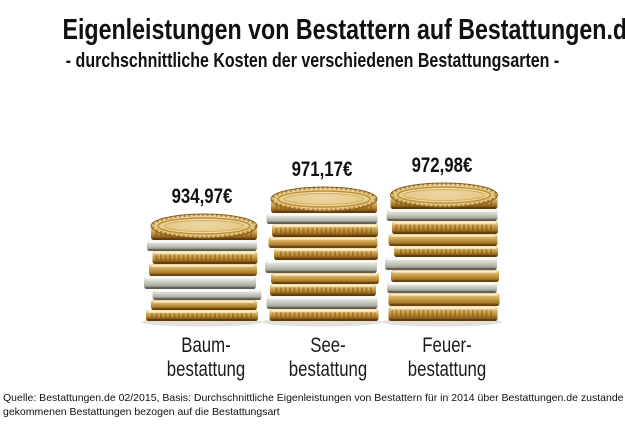 Image resolution: width=625 pixels, height=430 pixels. What do you see at coordinates (202, 196) in the screenshot?
I see `value-label-baumbestattung: 934,97€` at bounding box center [202, 196].